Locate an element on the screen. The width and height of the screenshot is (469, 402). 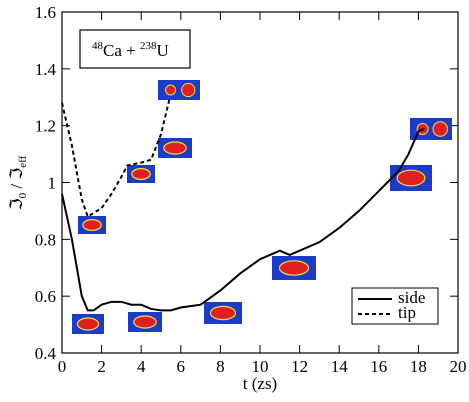
x-tick-label: 18 is located at coordinates (418, 366).